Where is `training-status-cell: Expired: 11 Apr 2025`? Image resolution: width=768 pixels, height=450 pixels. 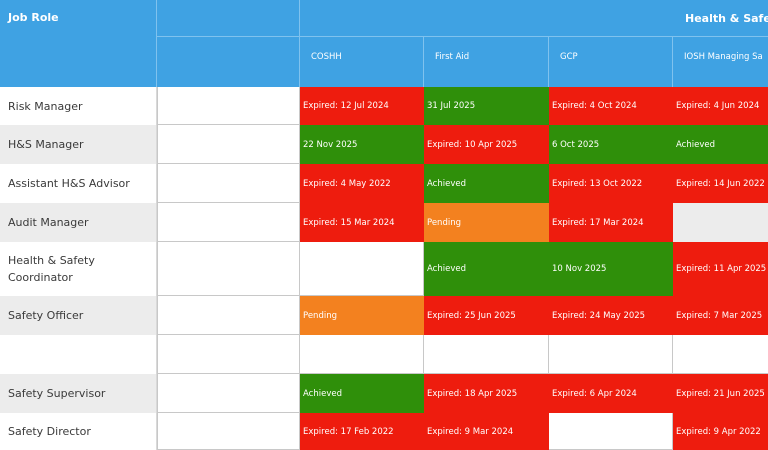
training-status-cell: Expired: 11 Apr 2025 is located at coordinates (720, 269).